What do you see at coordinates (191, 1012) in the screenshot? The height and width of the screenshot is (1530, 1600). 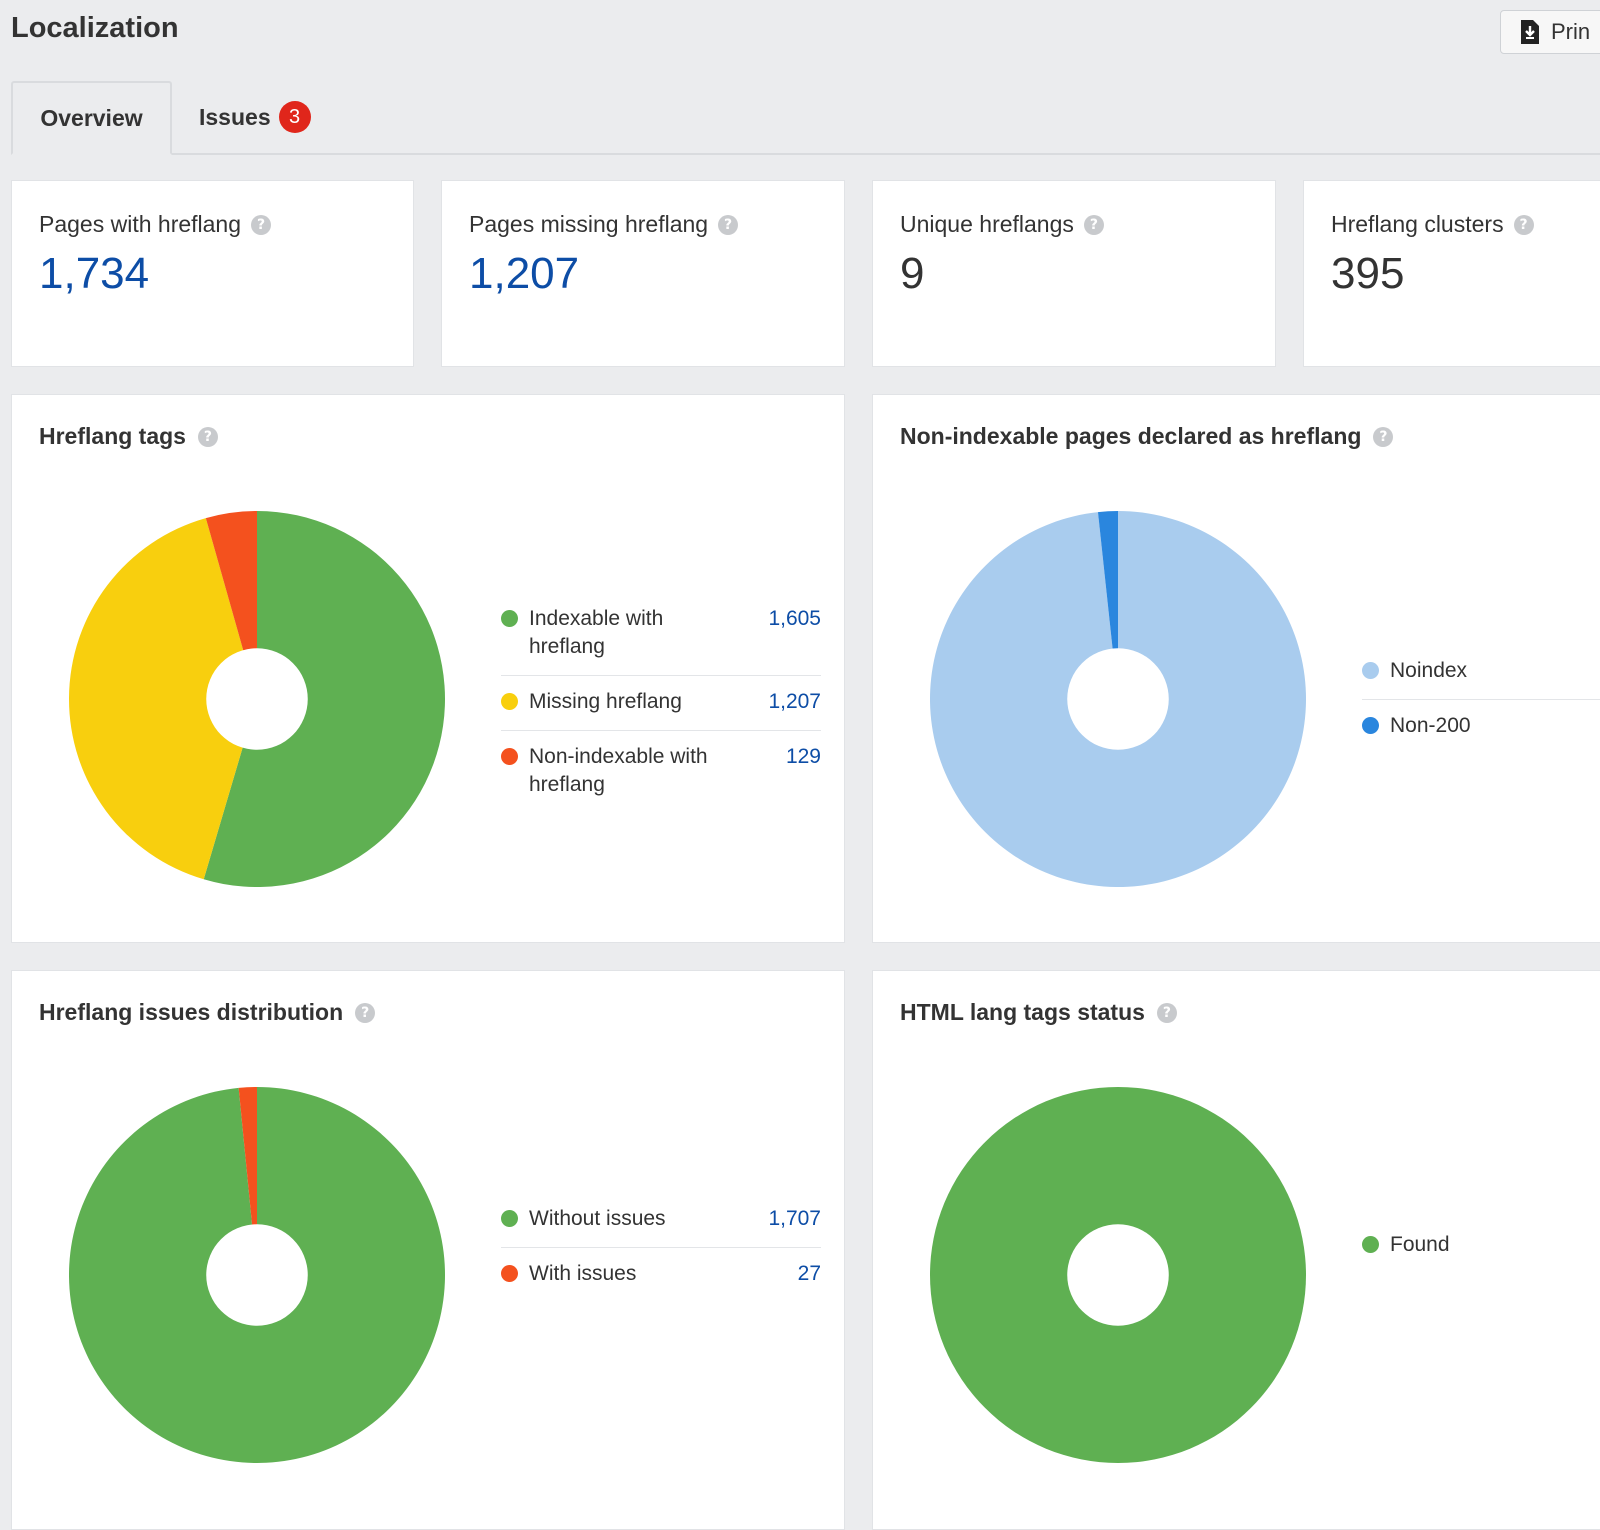 I see `panel-title: Hreflang issues distribution` at bounding box center [191, 1012].